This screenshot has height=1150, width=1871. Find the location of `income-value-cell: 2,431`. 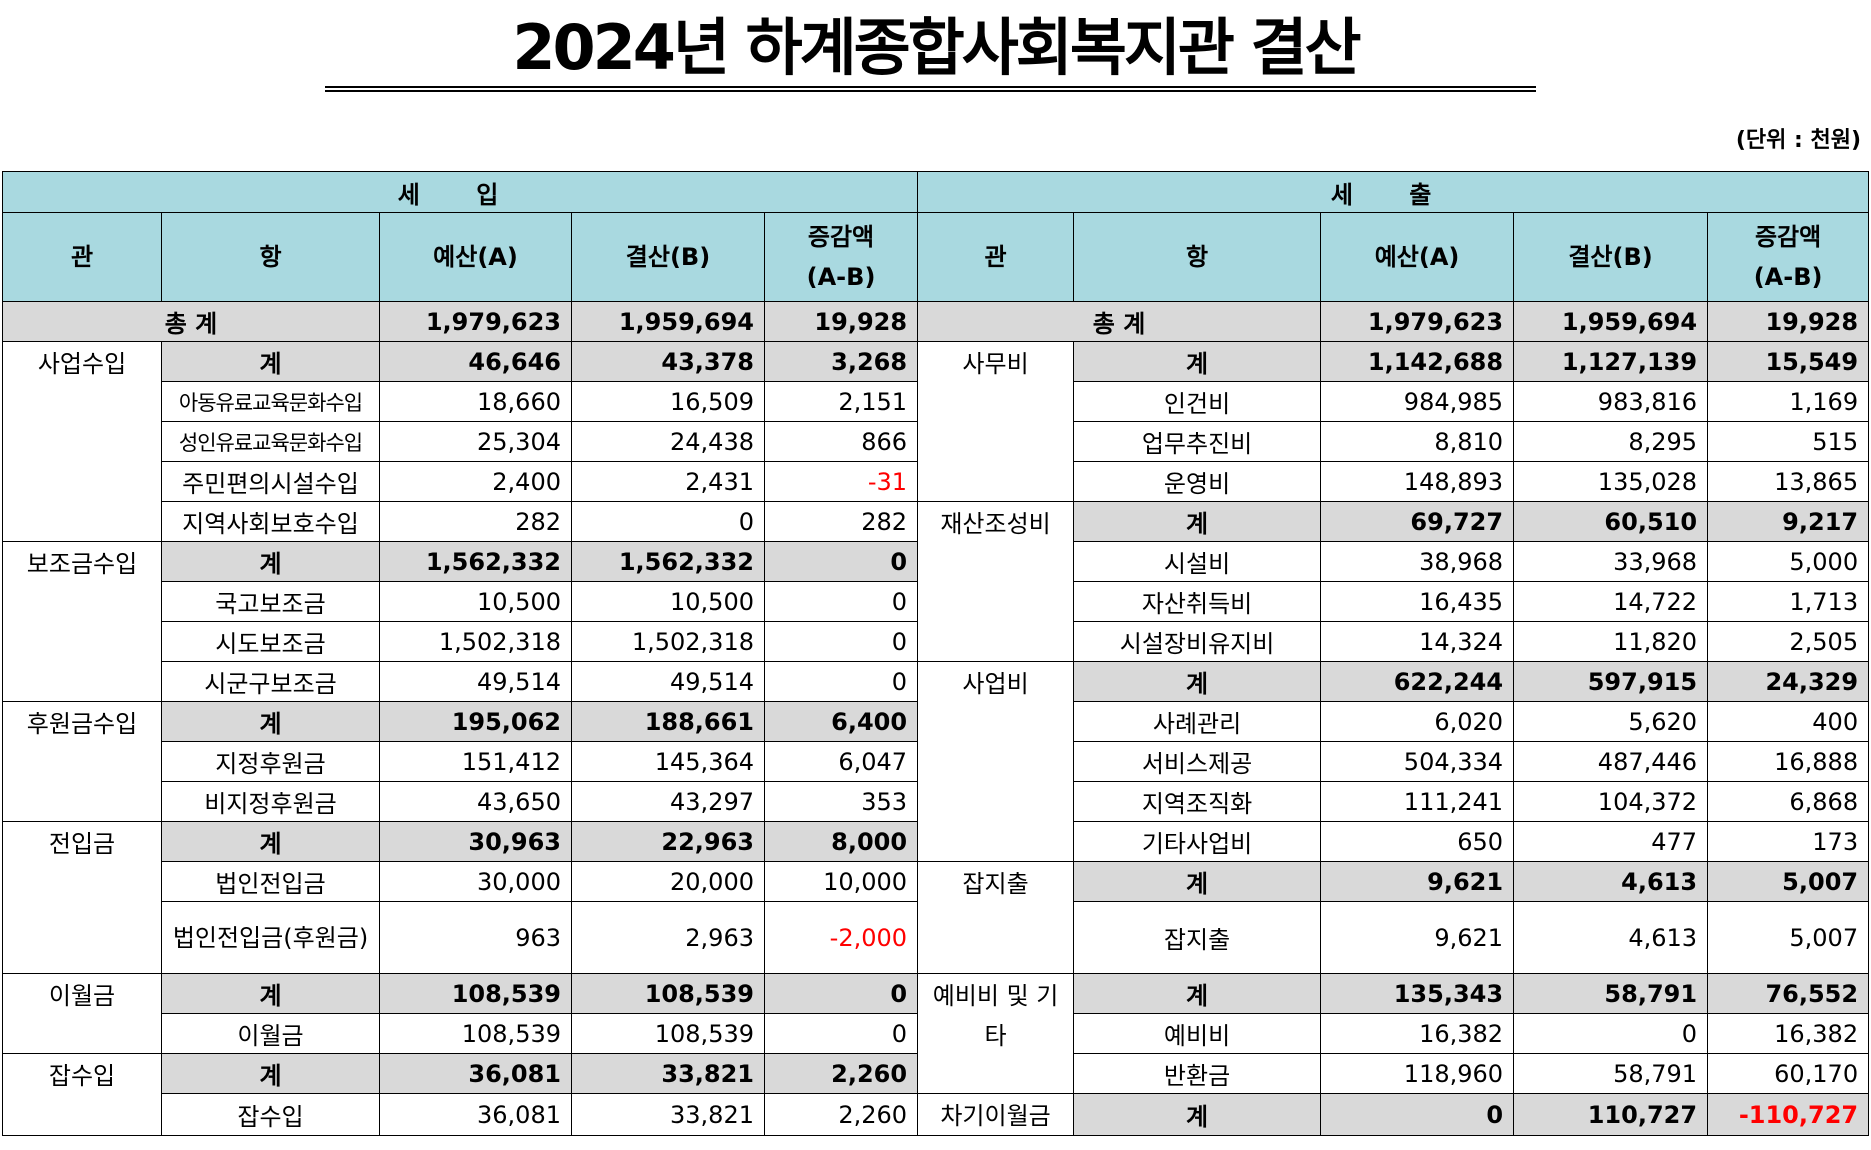

income-value-cell: 2,431 is located at coordinates (668, 481).